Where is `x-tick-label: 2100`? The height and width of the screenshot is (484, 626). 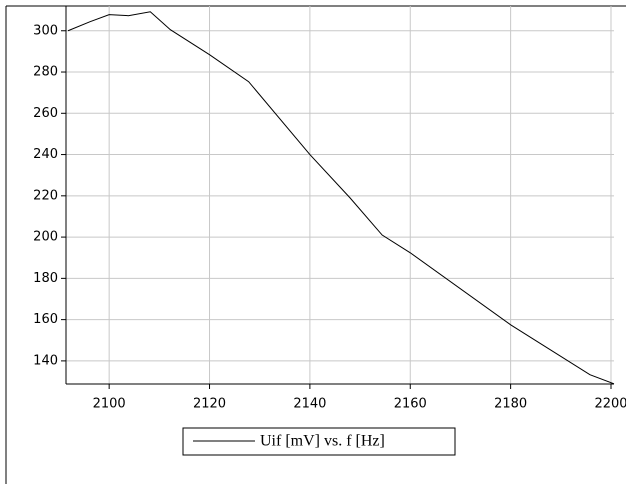
x-tick-label: 2100 is located at coordinates (109, 404).